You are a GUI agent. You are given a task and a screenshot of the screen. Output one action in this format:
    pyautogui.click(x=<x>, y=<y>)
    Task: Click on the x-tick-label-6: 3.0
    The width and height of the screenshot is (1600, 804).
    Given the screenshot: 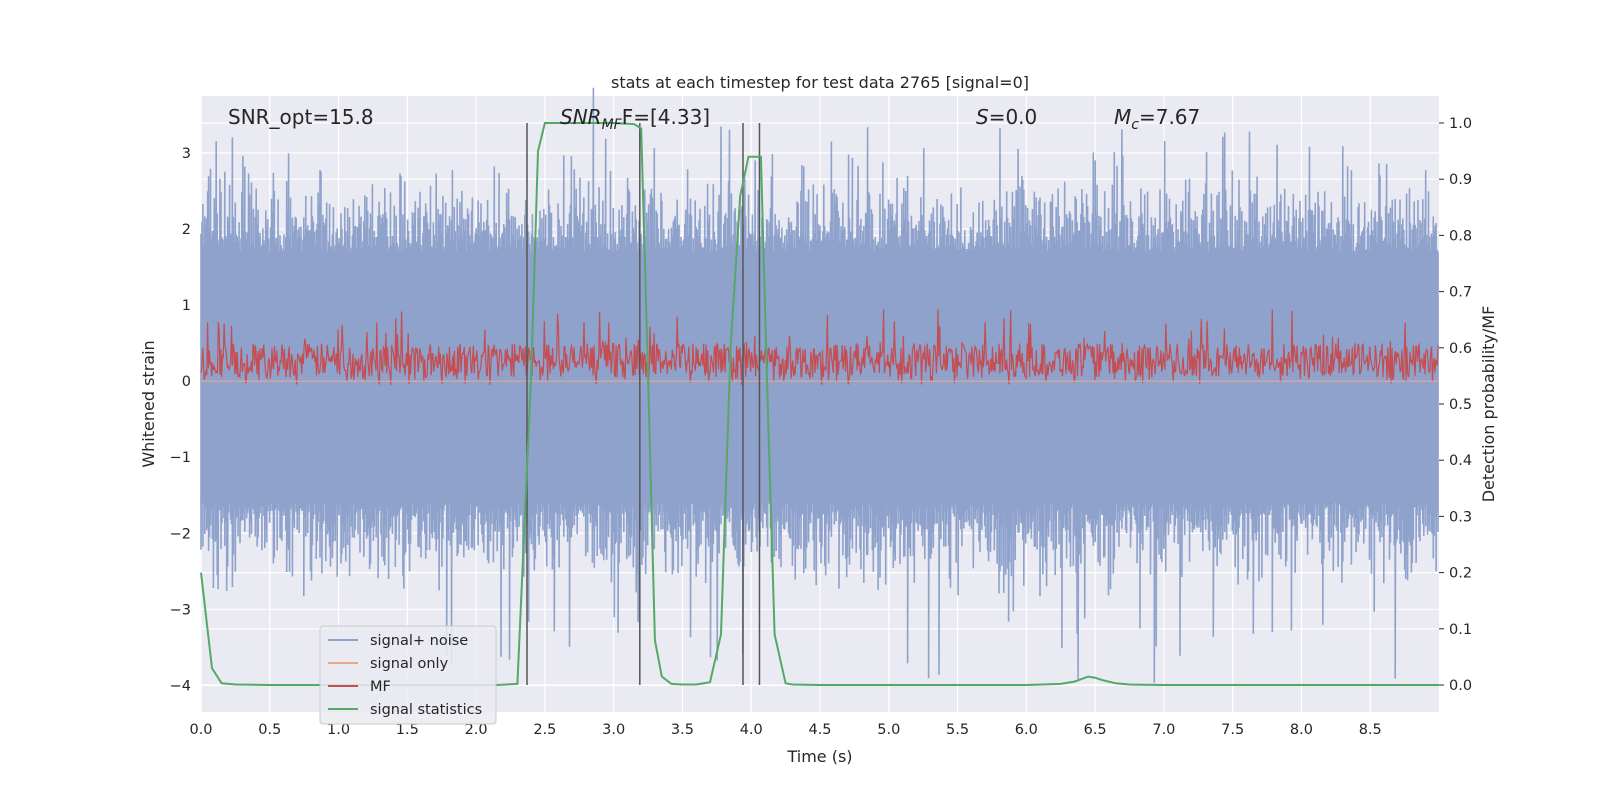 What is the action you would take?
    pyautogui.click(x=613, y=730)
    